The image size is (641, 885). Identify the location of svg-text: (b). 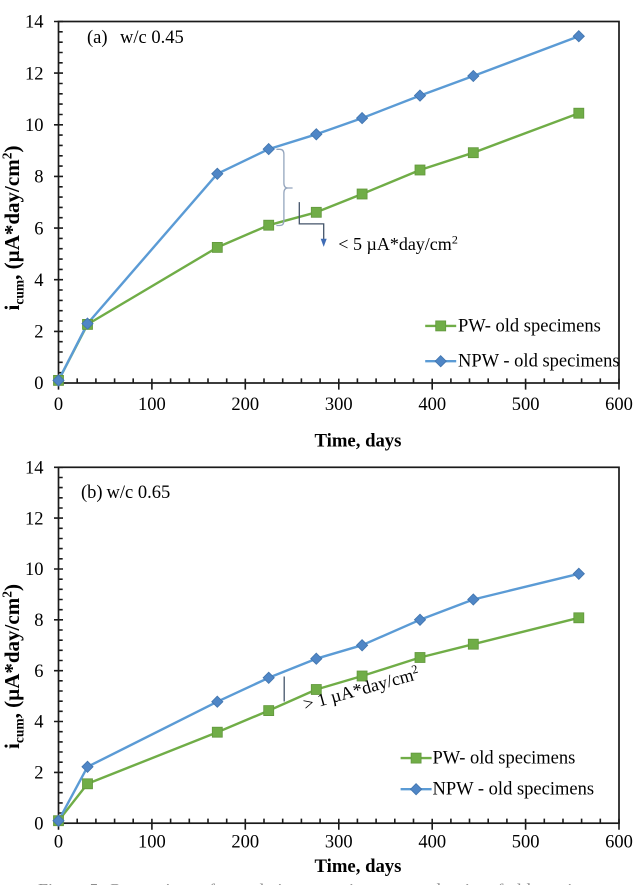
(92, 493).